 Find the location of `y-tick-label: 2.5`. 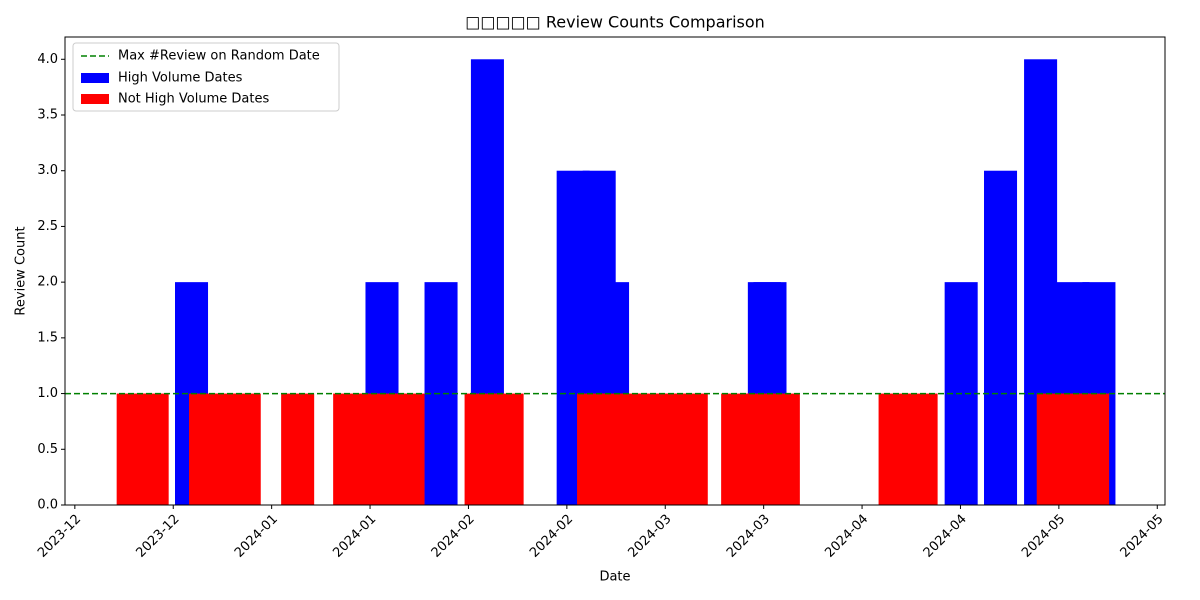

y-tick-label: 2.5 is located at coordinates (47, 226).